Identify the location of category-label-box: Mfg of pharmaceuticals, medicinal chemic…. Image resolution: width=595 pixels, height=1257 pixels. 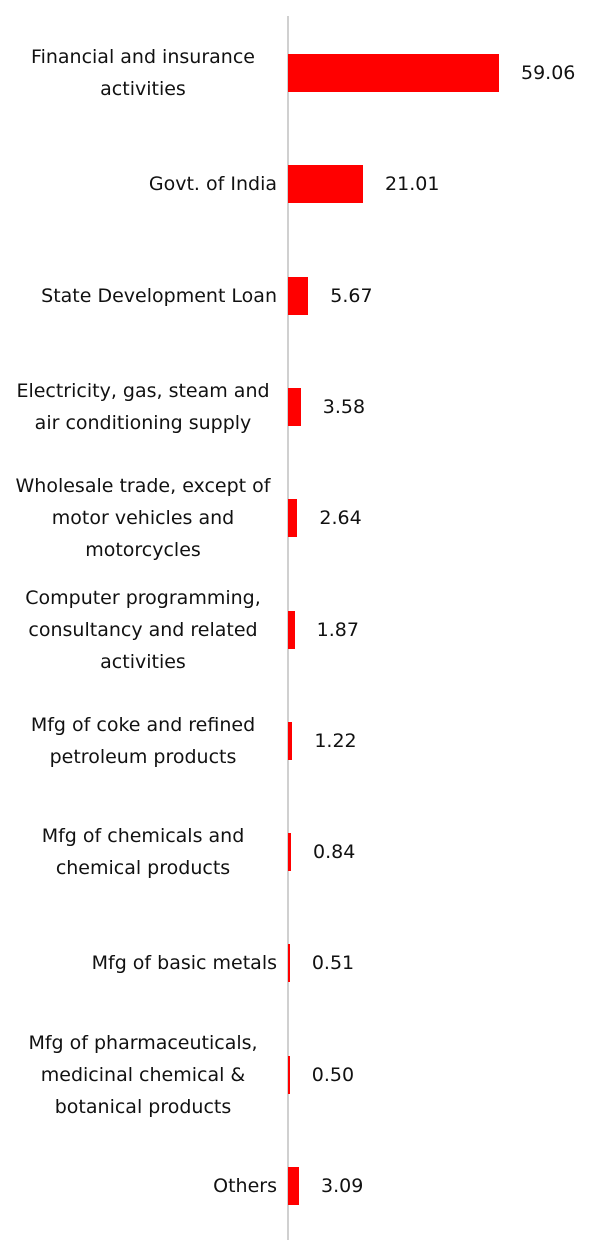
(143, 1075).